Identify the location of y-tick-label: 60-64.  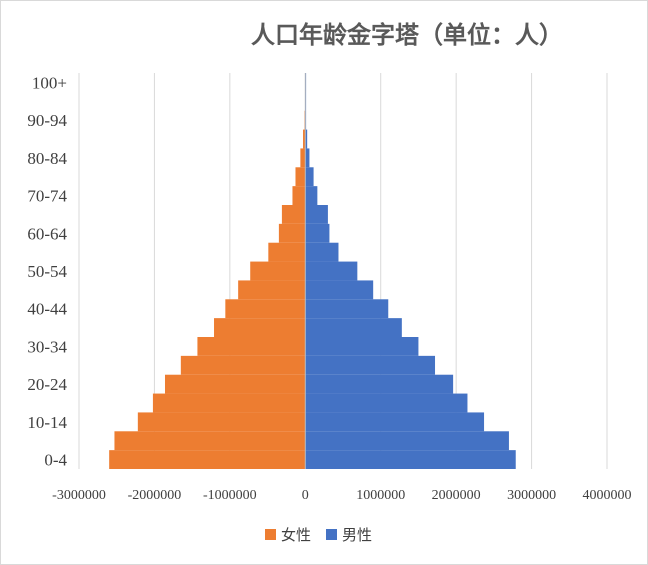
(47, 233).